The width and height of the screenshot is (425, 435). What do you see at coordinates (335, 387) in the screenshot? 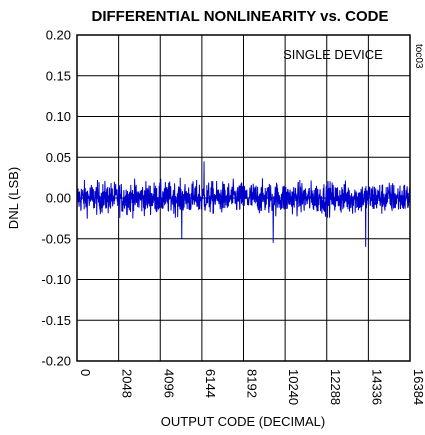
I see `x-tick-label: 12288` at bounding box center [335, 387].